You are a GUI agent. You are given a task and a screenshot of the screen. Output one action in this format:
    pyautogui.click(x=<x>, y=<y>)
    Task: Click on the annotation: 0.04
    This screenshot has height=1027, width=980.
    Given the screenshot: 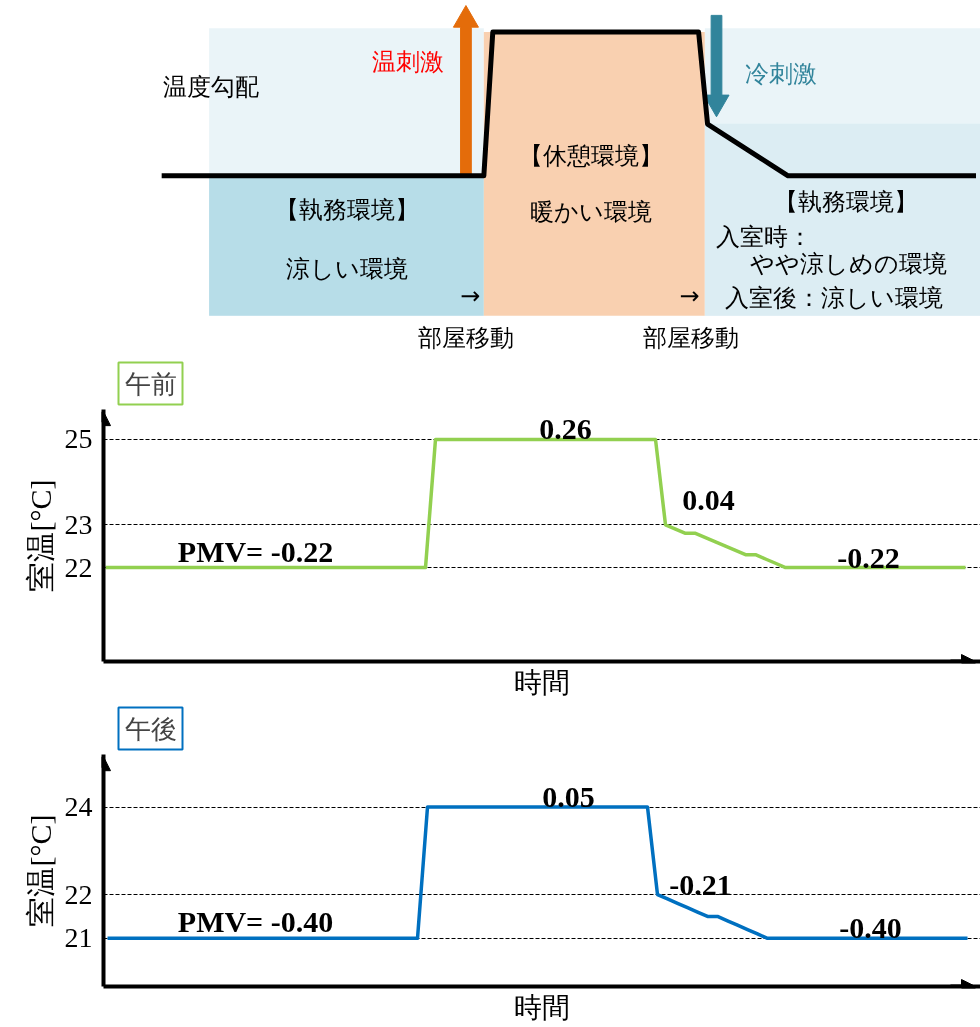 What is the action you would take?
    pyautogui.click(x=708, y=499)
    